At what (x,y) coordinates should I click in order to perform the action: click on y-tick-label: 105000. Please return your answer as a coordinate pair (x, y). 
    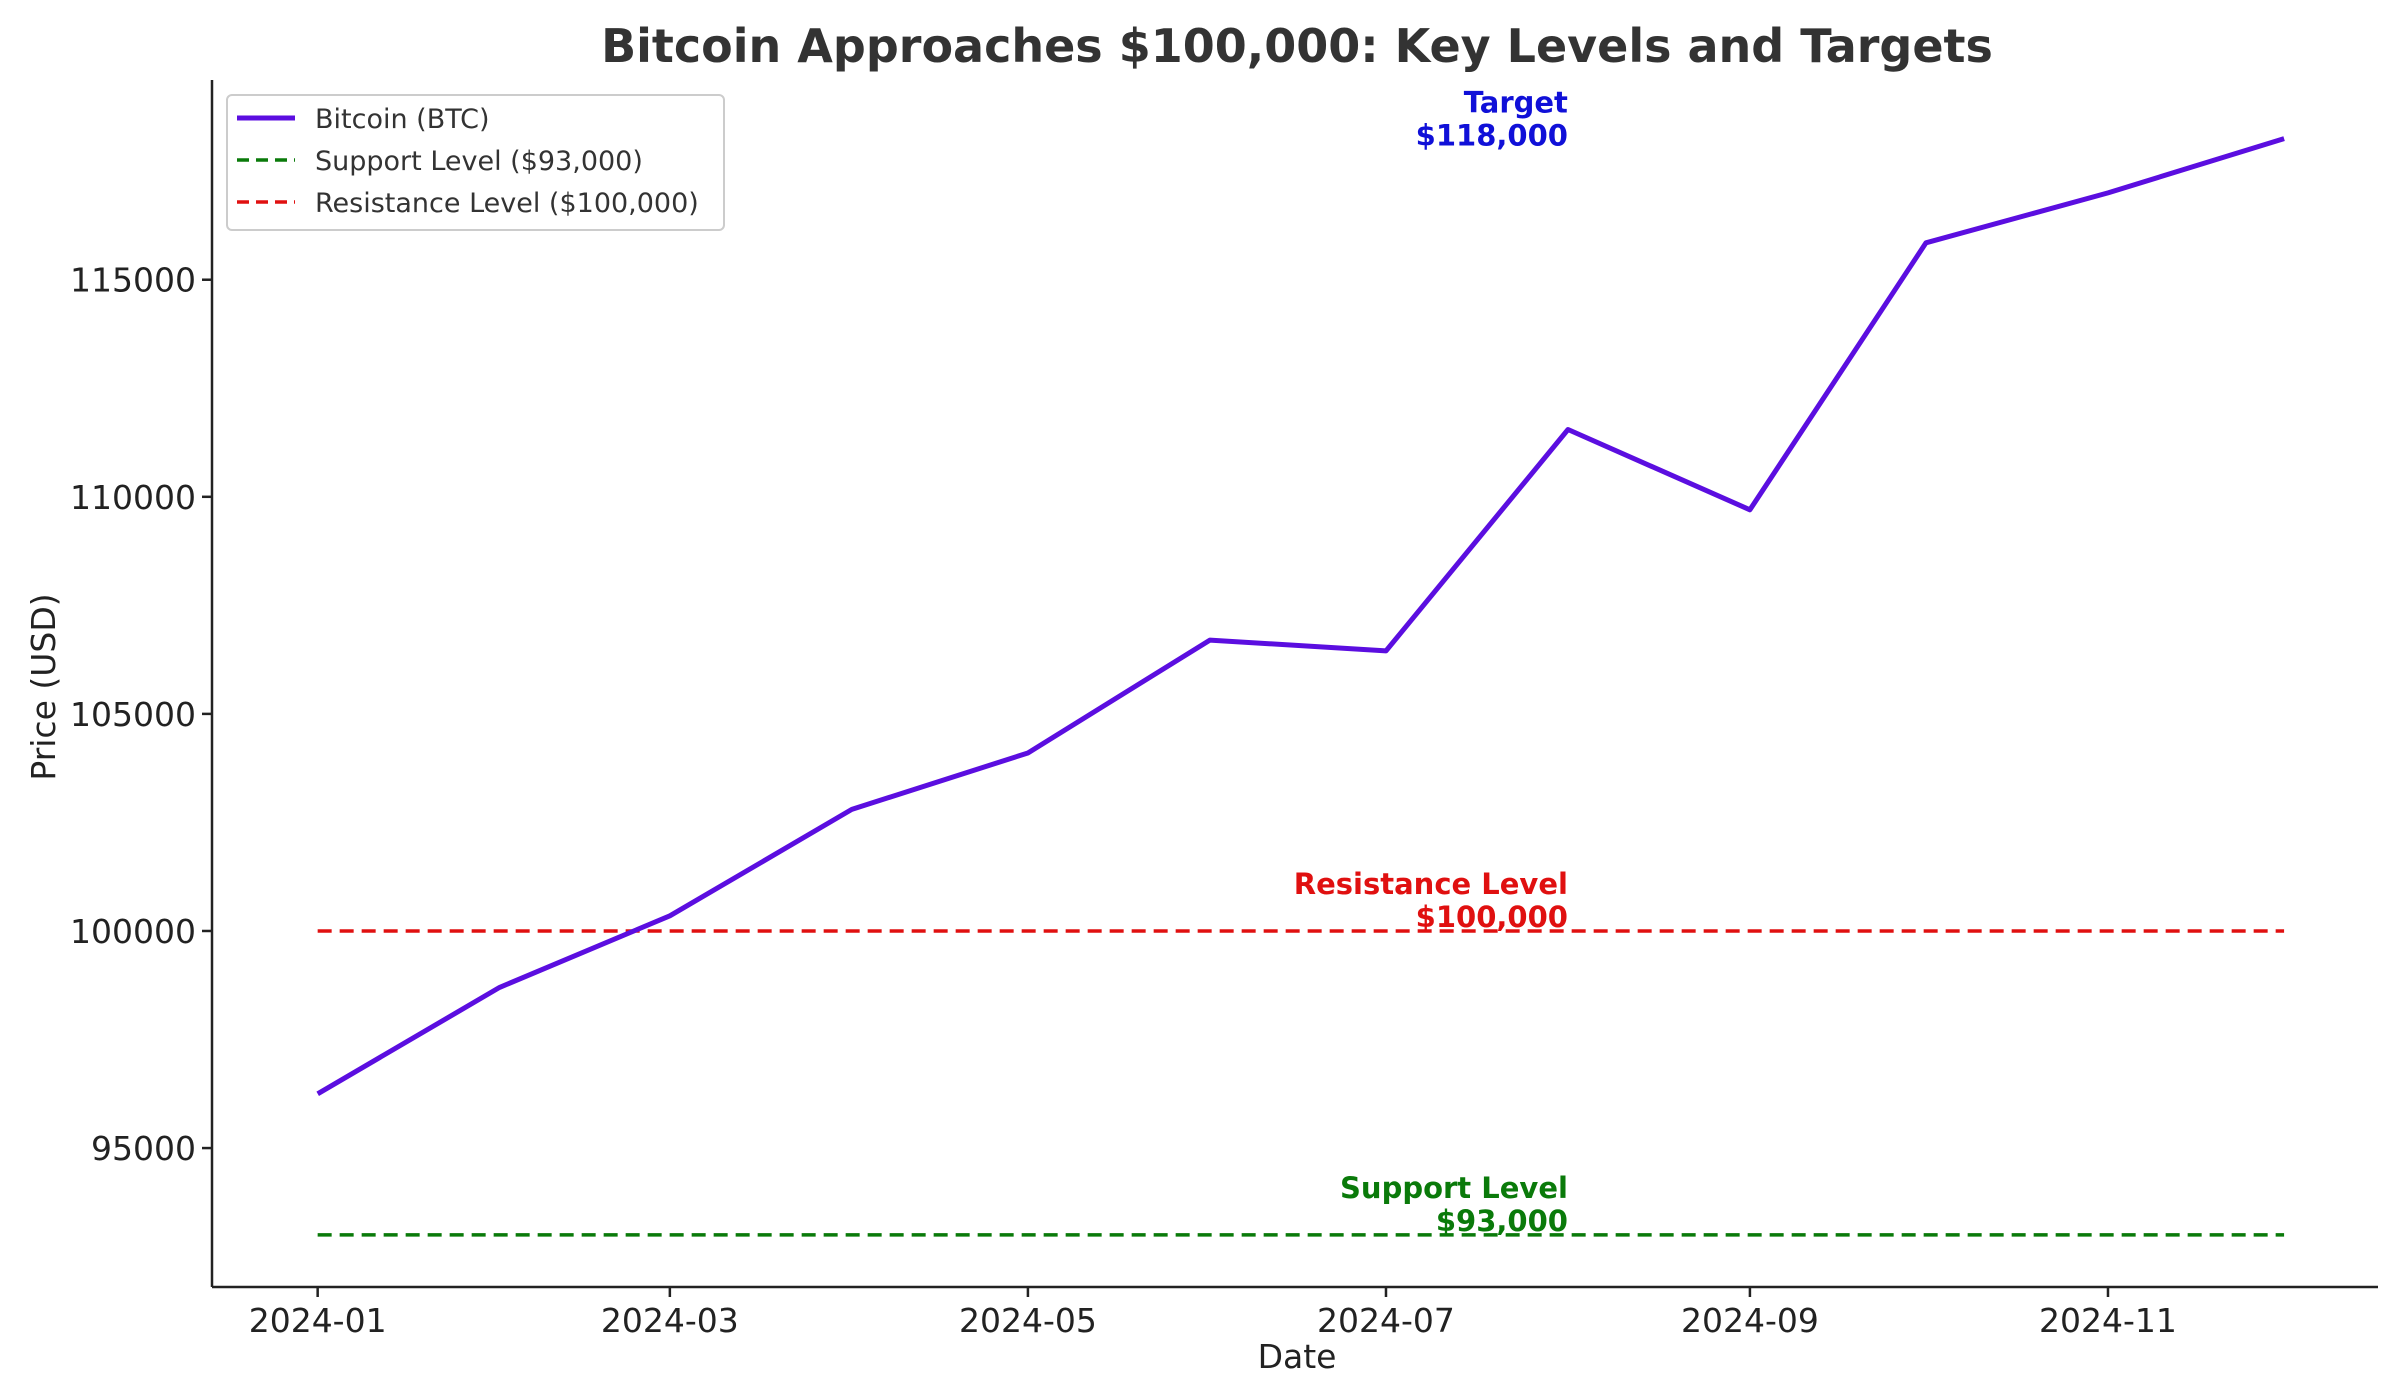
    Looking at the image, I should click on (133, 714).